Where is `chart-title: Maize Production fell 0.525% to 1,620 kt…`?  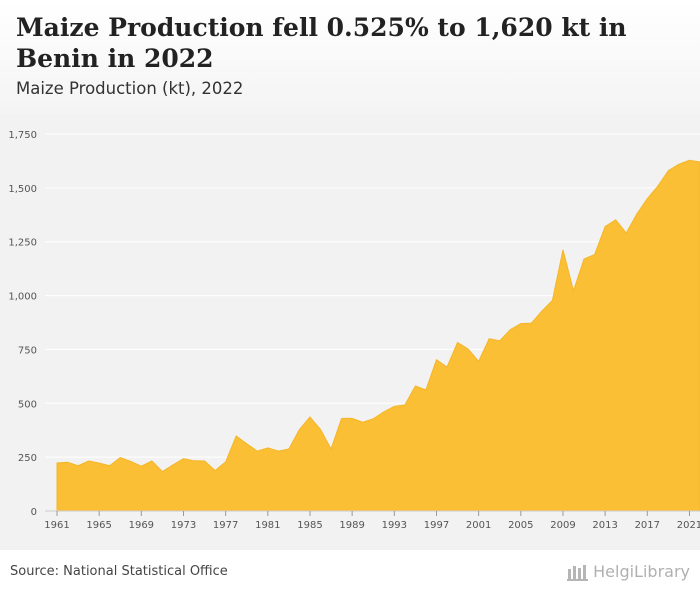
chart-title: Maize Production fell 0.525% to 1,620 kt… is located at coordinates (321, 43).